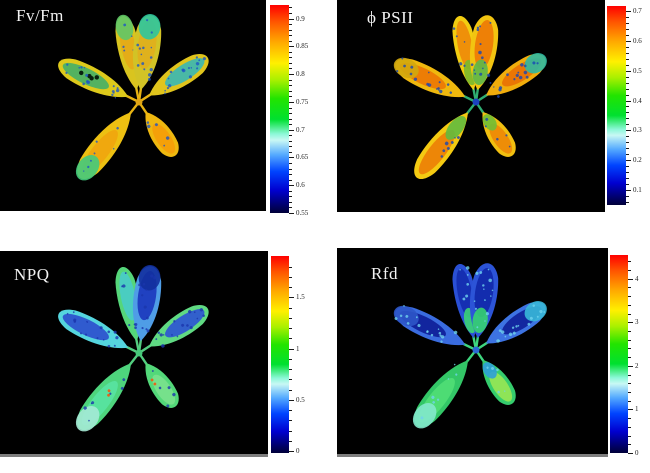  Describe the element at coordinates (637, 10) in the screenshot. I see `colorbar-tick-label: 0.7` at that location.